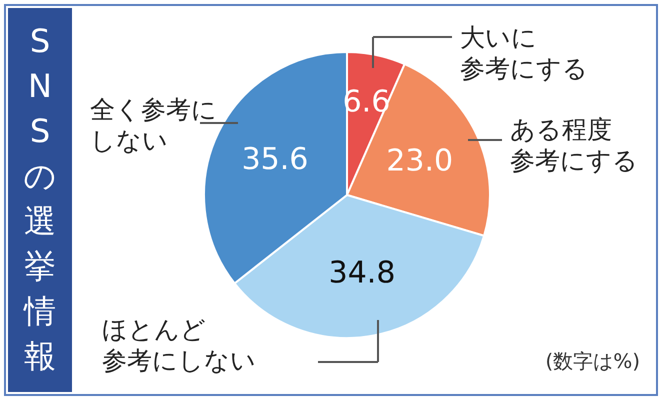 This screenshot has height=400, width=662. What do you see at coordinates (574, 145) in the screenshot?
I see `slice-label: ある程度参考にする` at bounding box center [574, 145].